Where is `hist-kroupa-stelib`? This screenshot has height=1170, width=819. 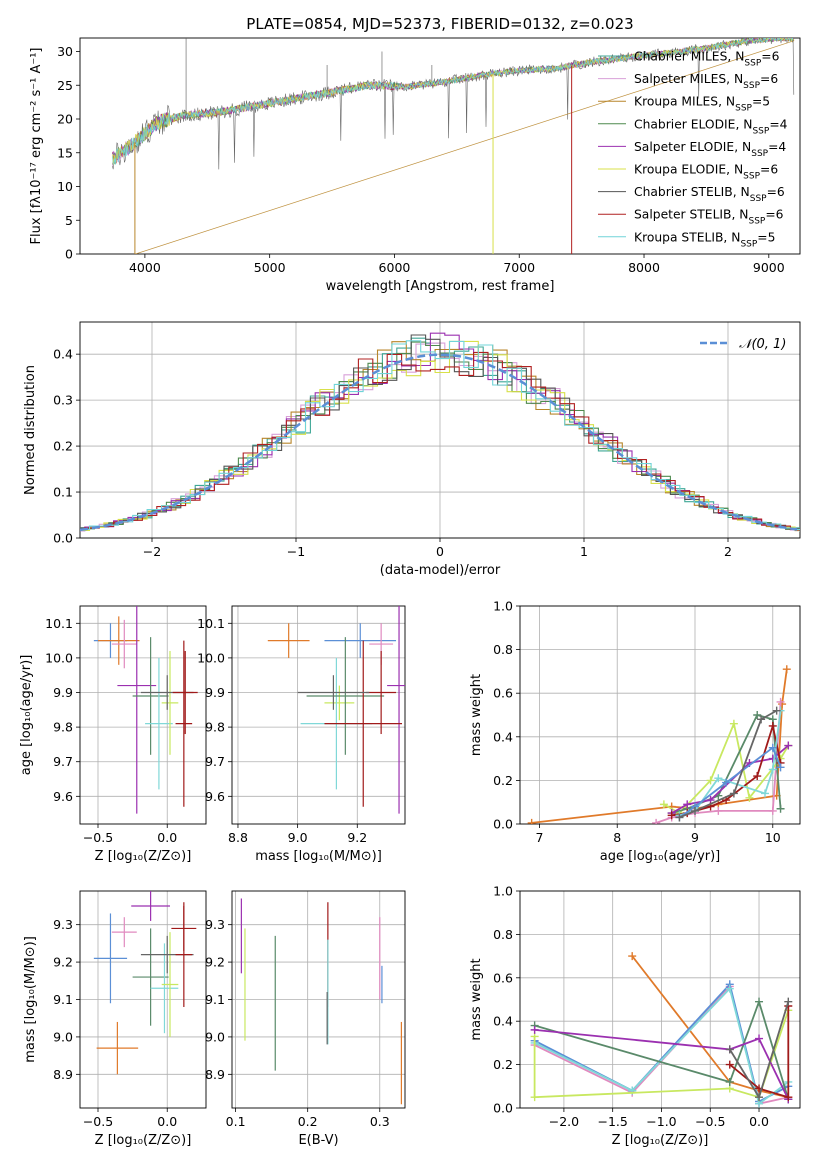
hist-kroupa-stelib is located at coordinates (440, 435).